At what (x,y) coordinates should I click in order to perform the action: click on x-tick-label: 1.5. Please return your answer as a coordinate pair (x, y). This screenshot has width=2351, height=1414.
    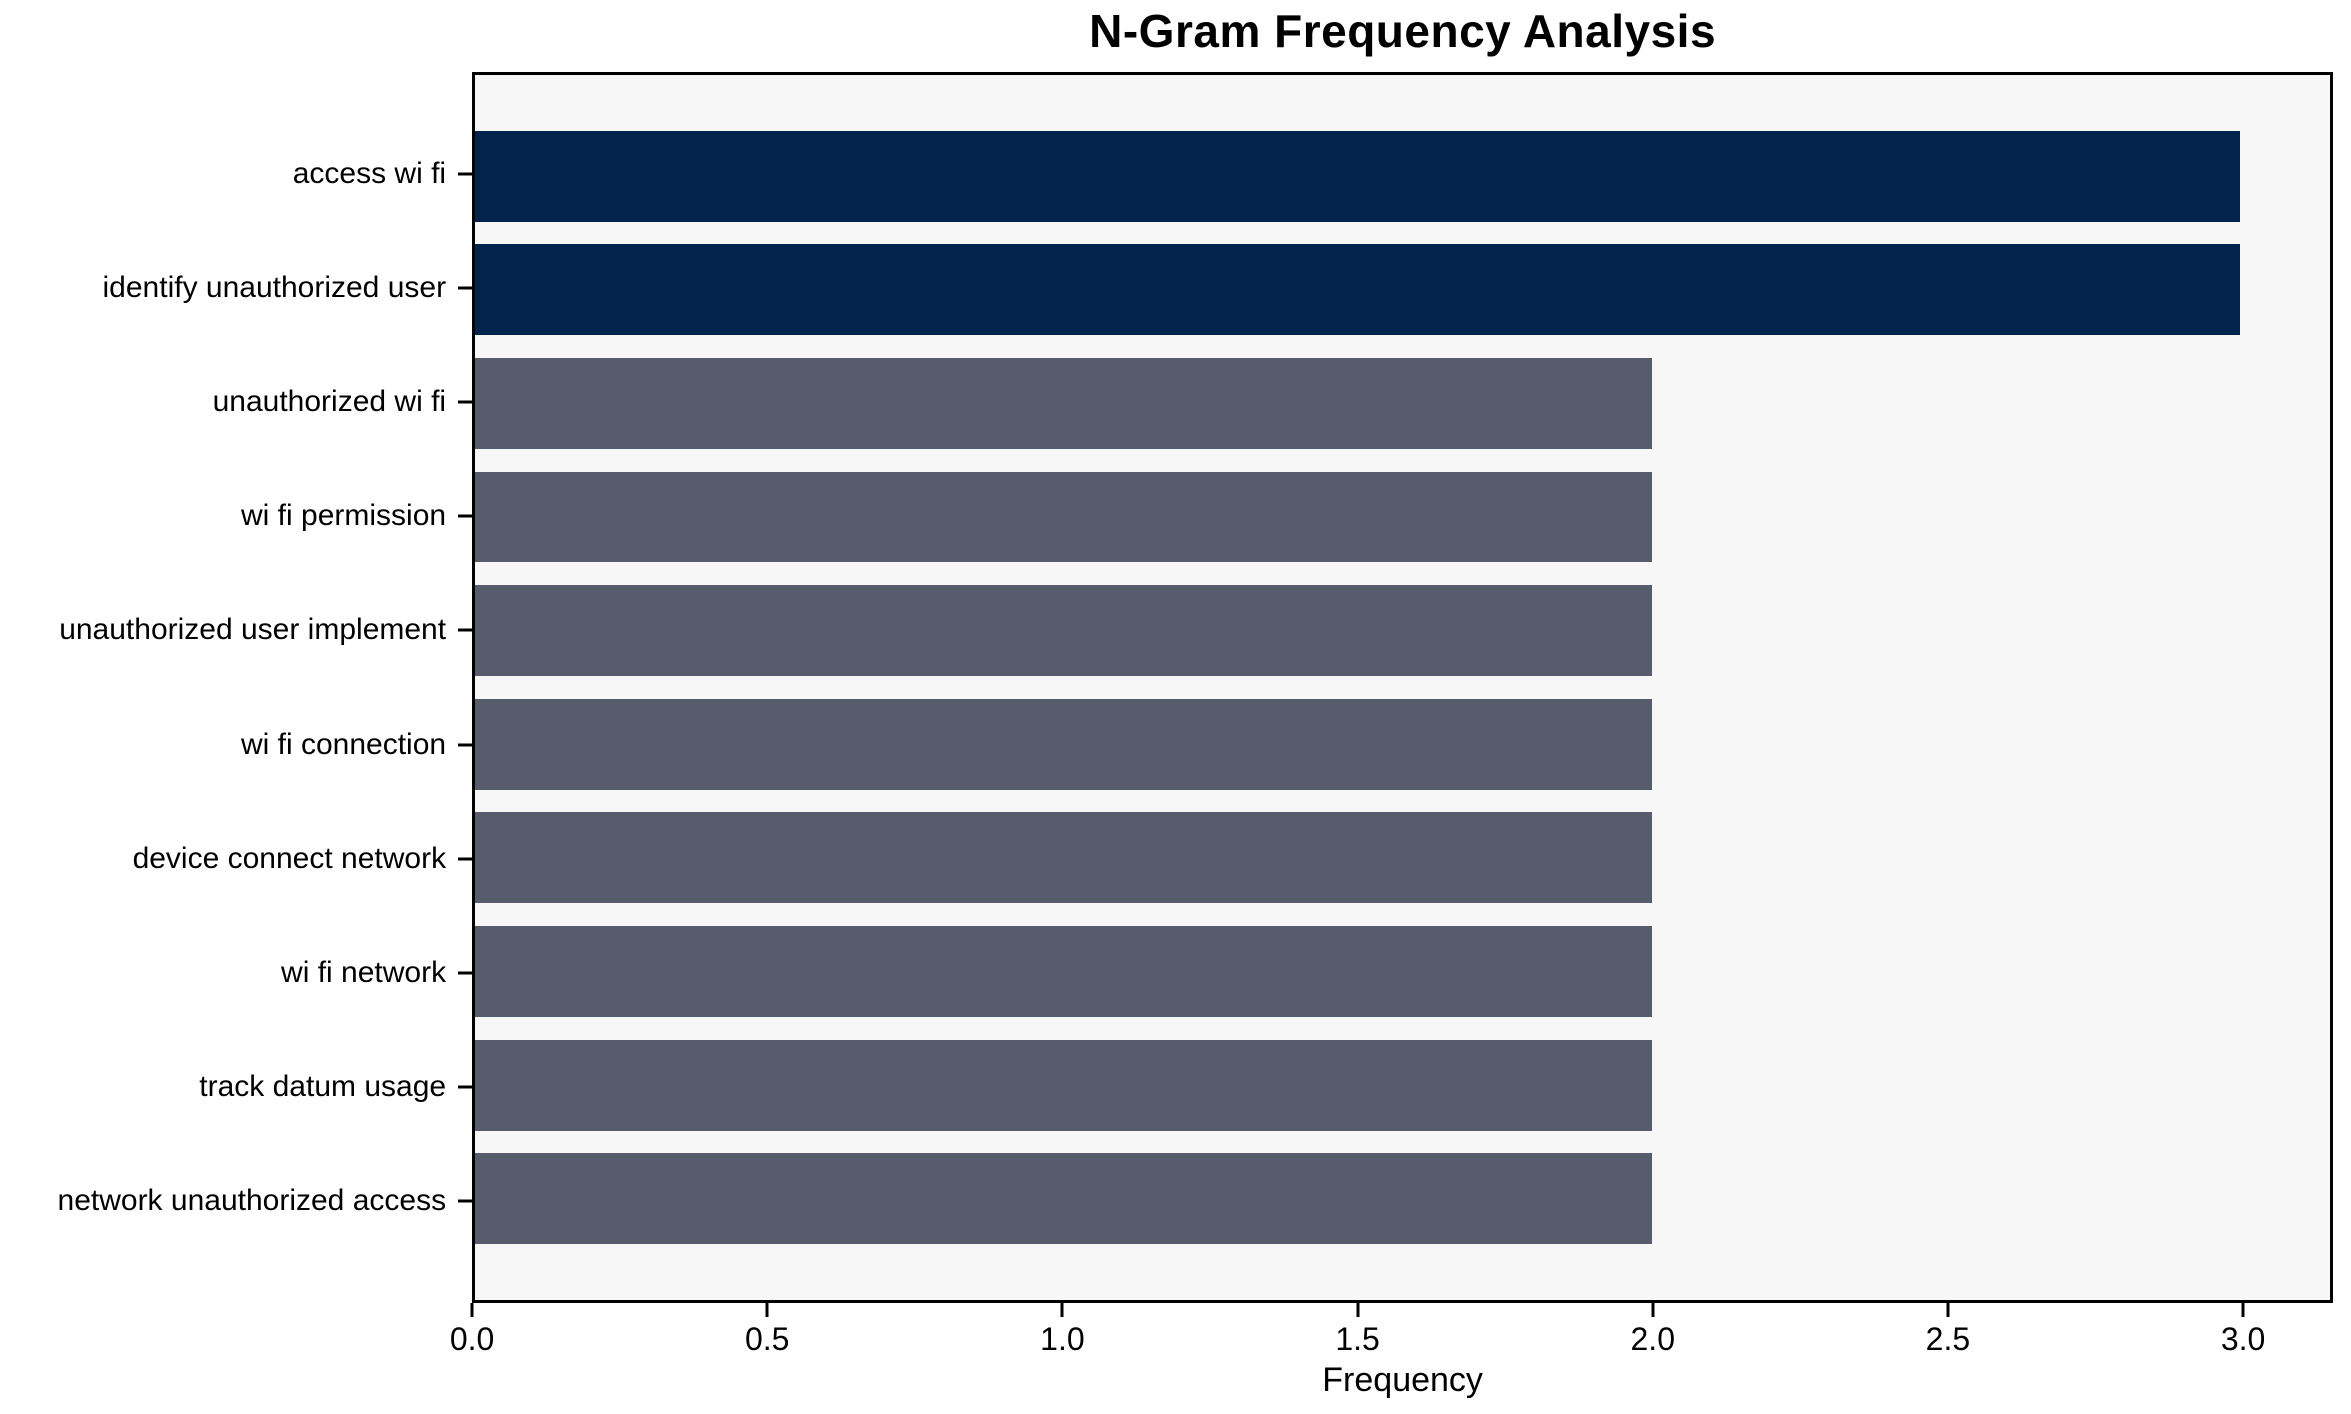
    Looking at the image, I should click on (1357, 1339).